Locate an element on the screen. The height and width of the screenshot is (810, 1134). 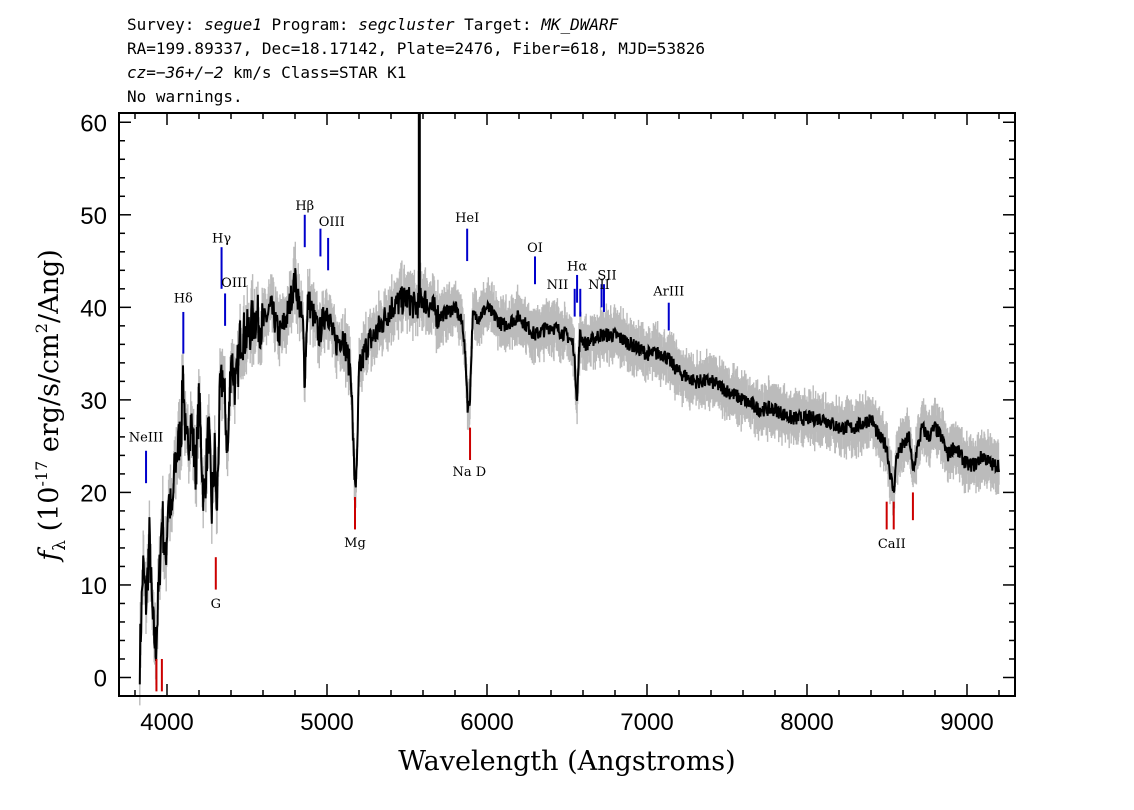
line-label: CaII is located at coordinates (892, 544).